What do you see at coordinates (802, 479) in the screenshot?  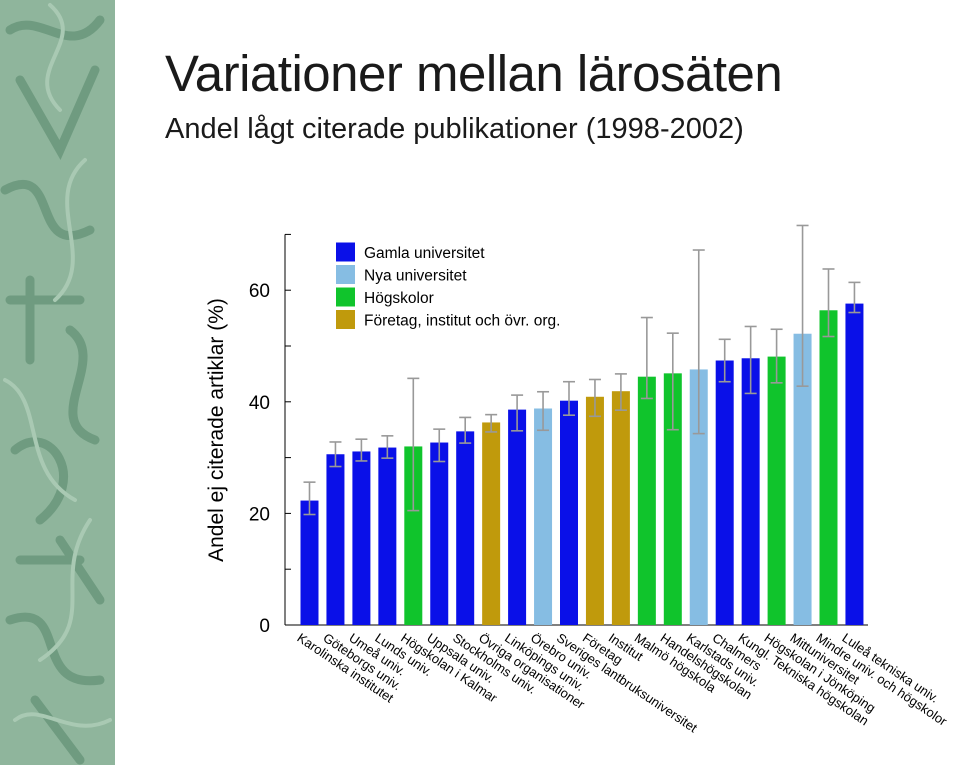 I see `bar-mittuniversitet` at bounding box center [802, 479].